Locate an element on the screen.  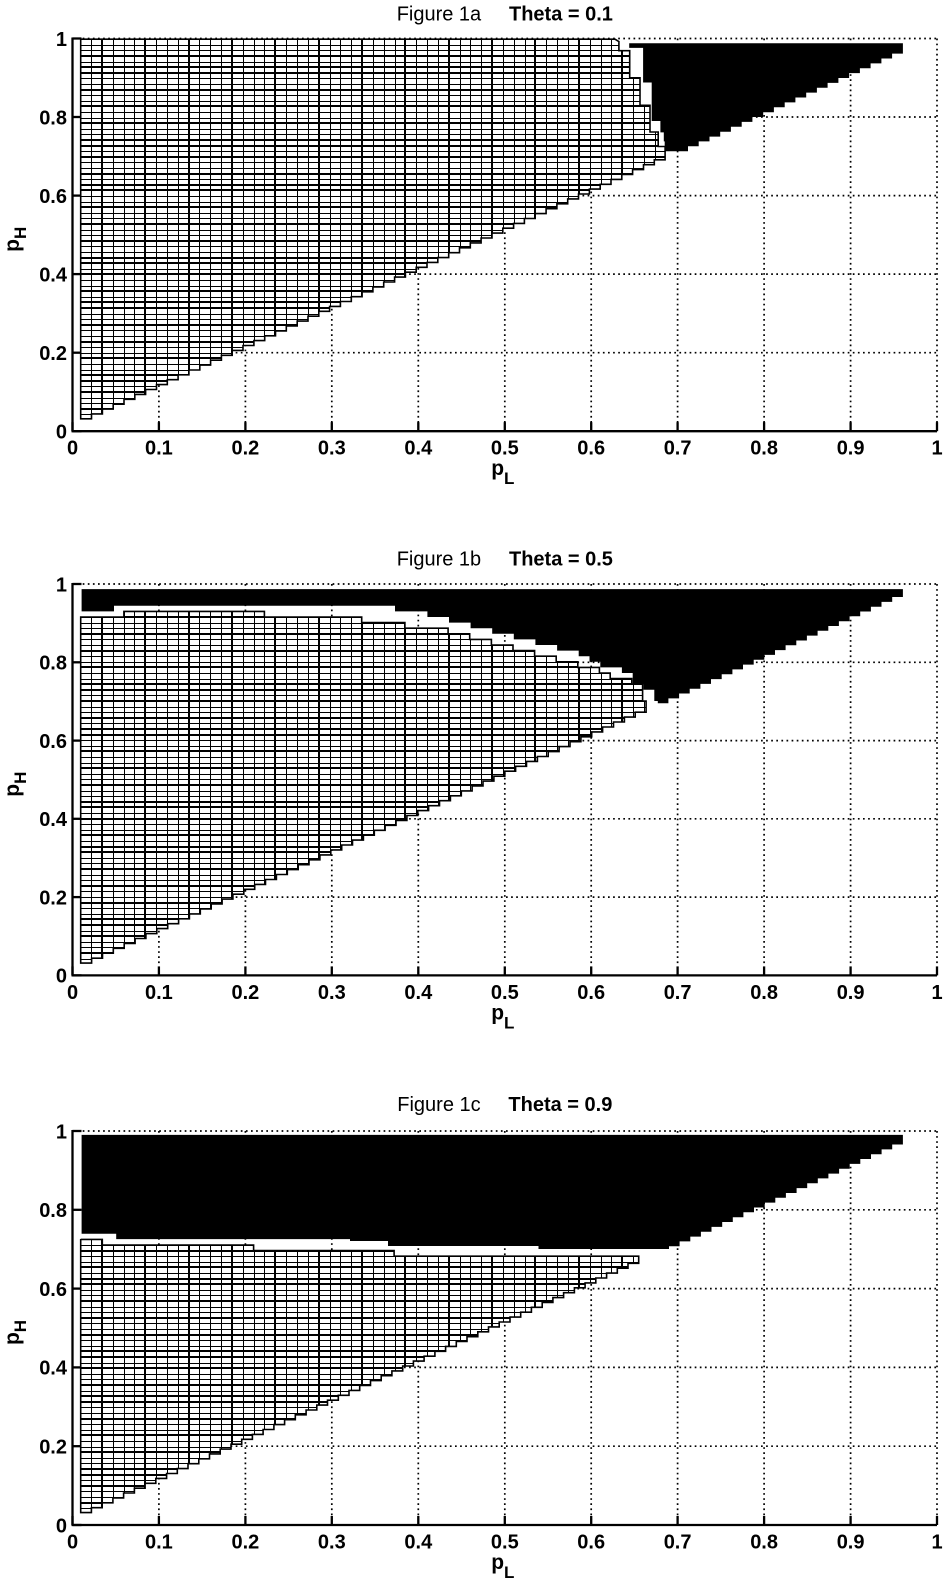
svg-text: Figure 1a Theta = 0.1 is located at coordinates (505, 15).